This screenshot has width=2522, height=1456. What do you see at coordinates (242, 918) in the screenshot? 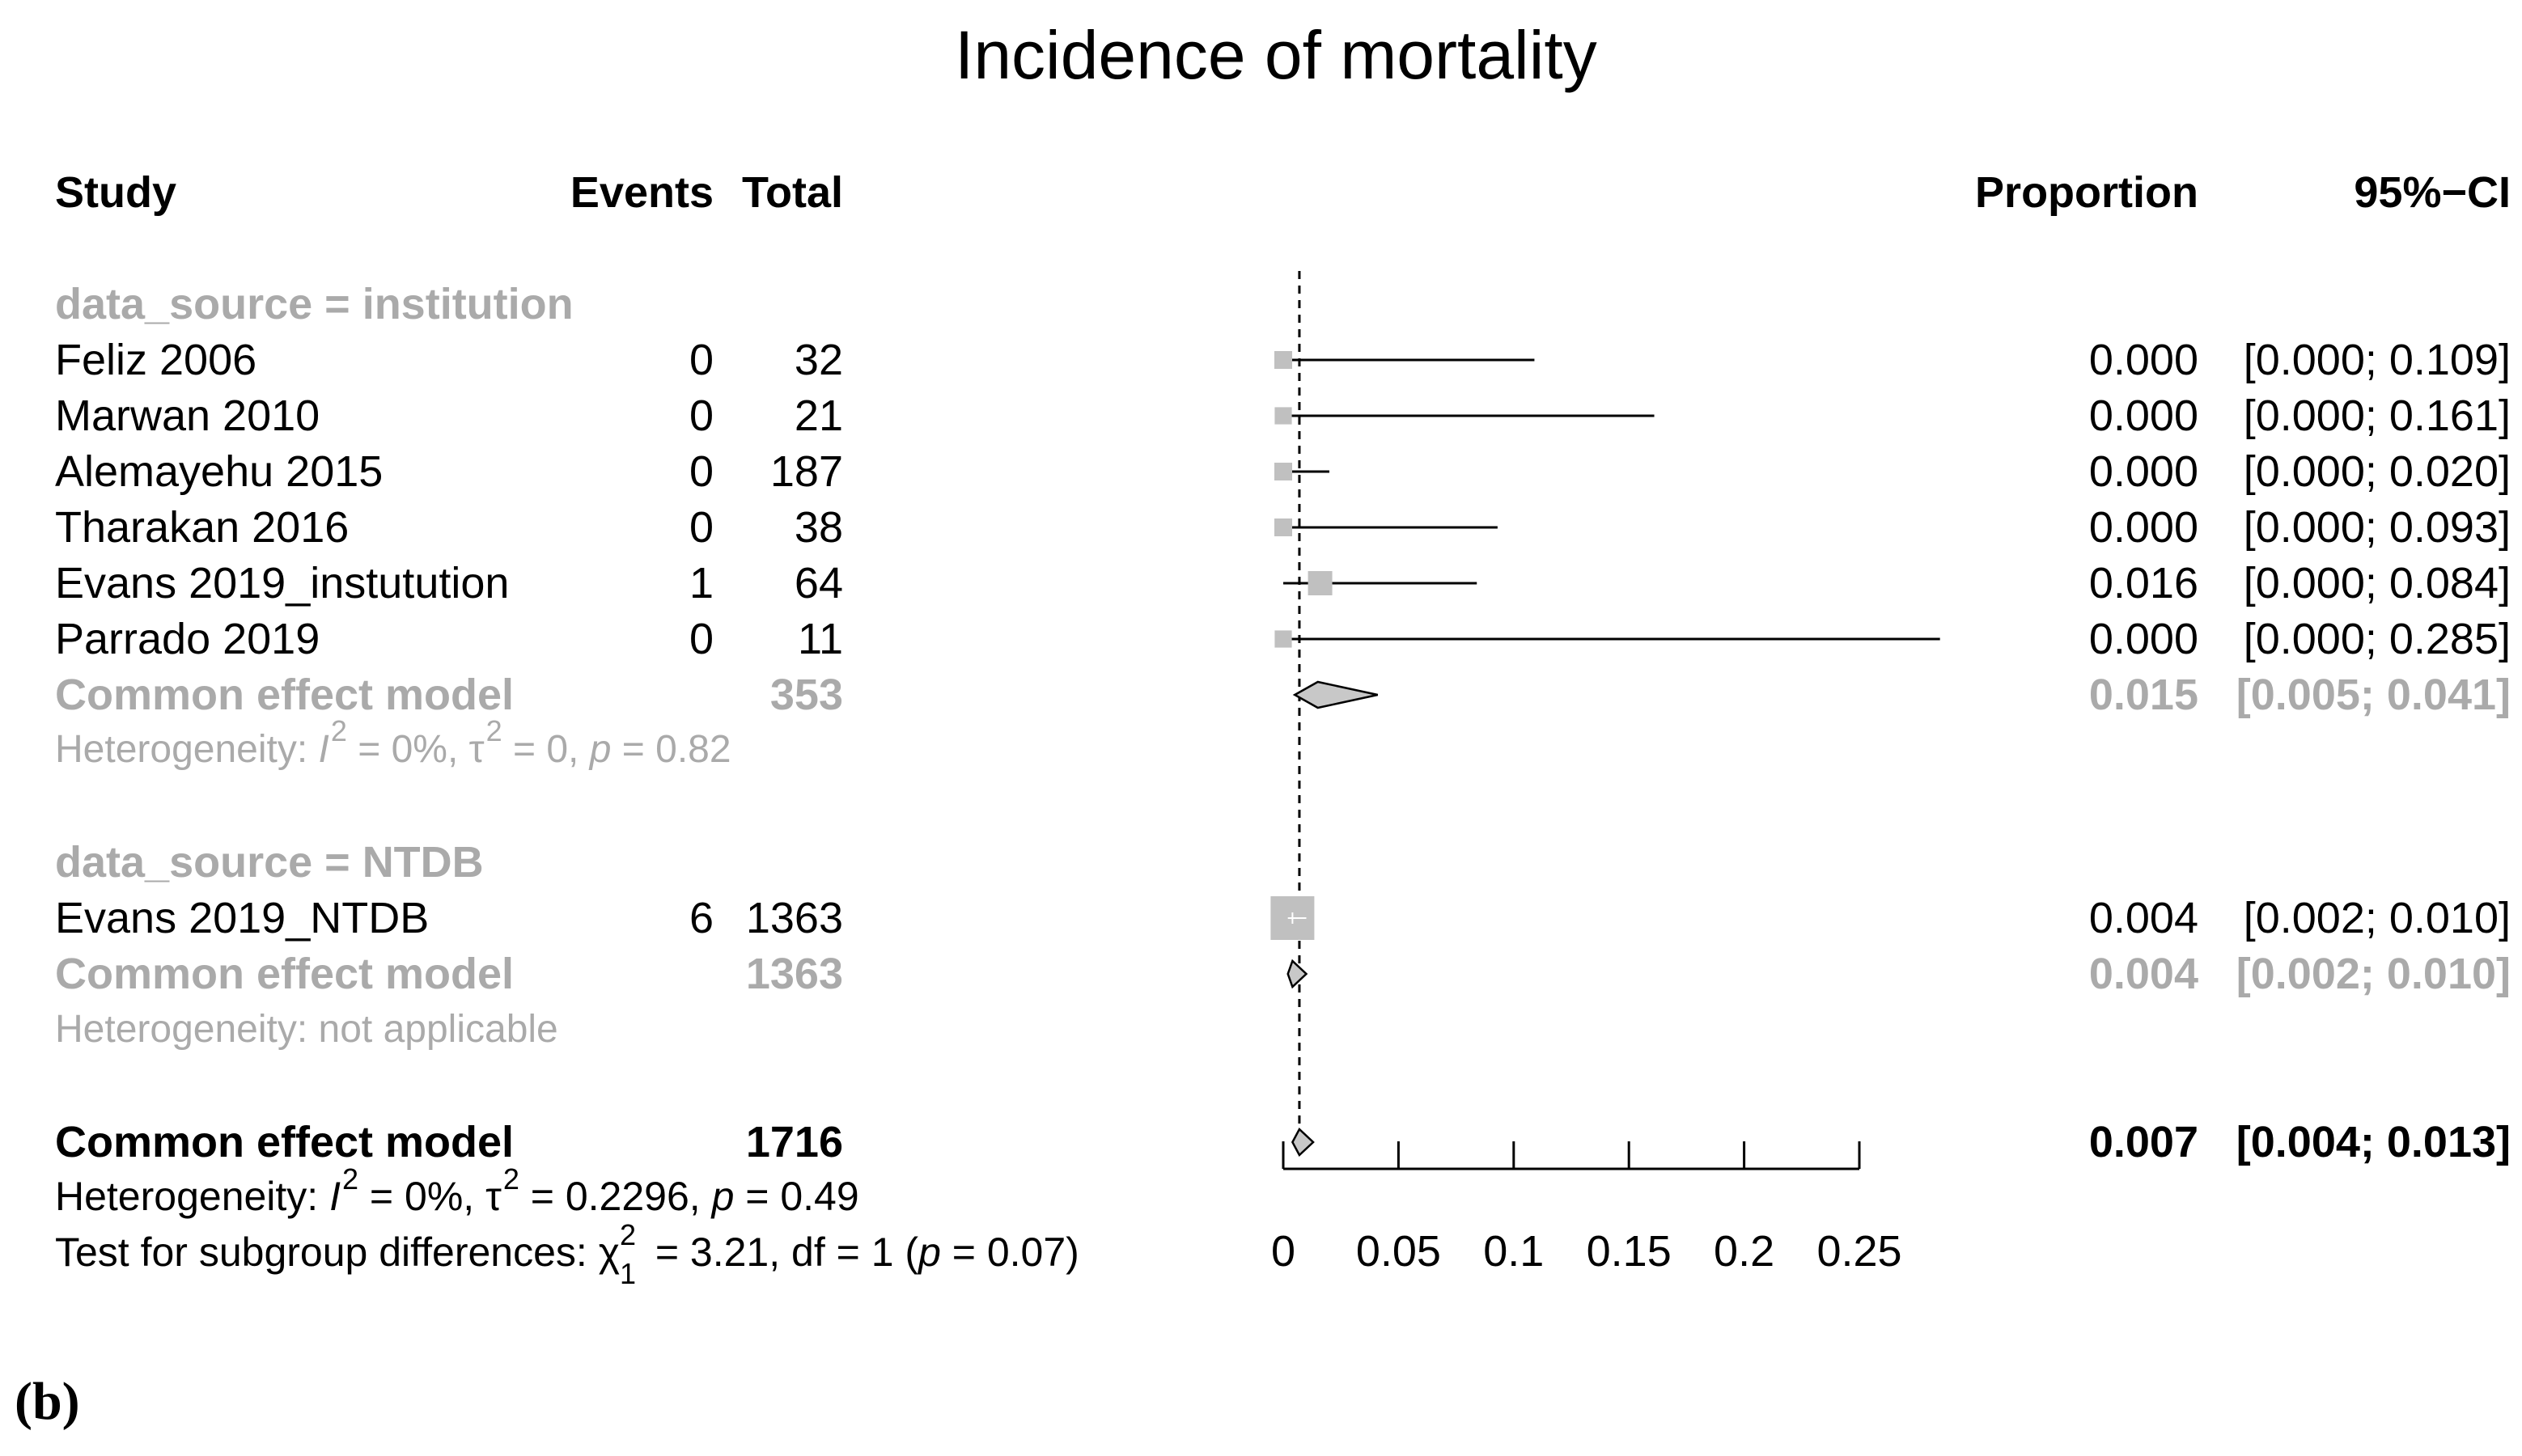
I see `study-name: Evans 2019_NTDB` at bounding box center [242, 918].